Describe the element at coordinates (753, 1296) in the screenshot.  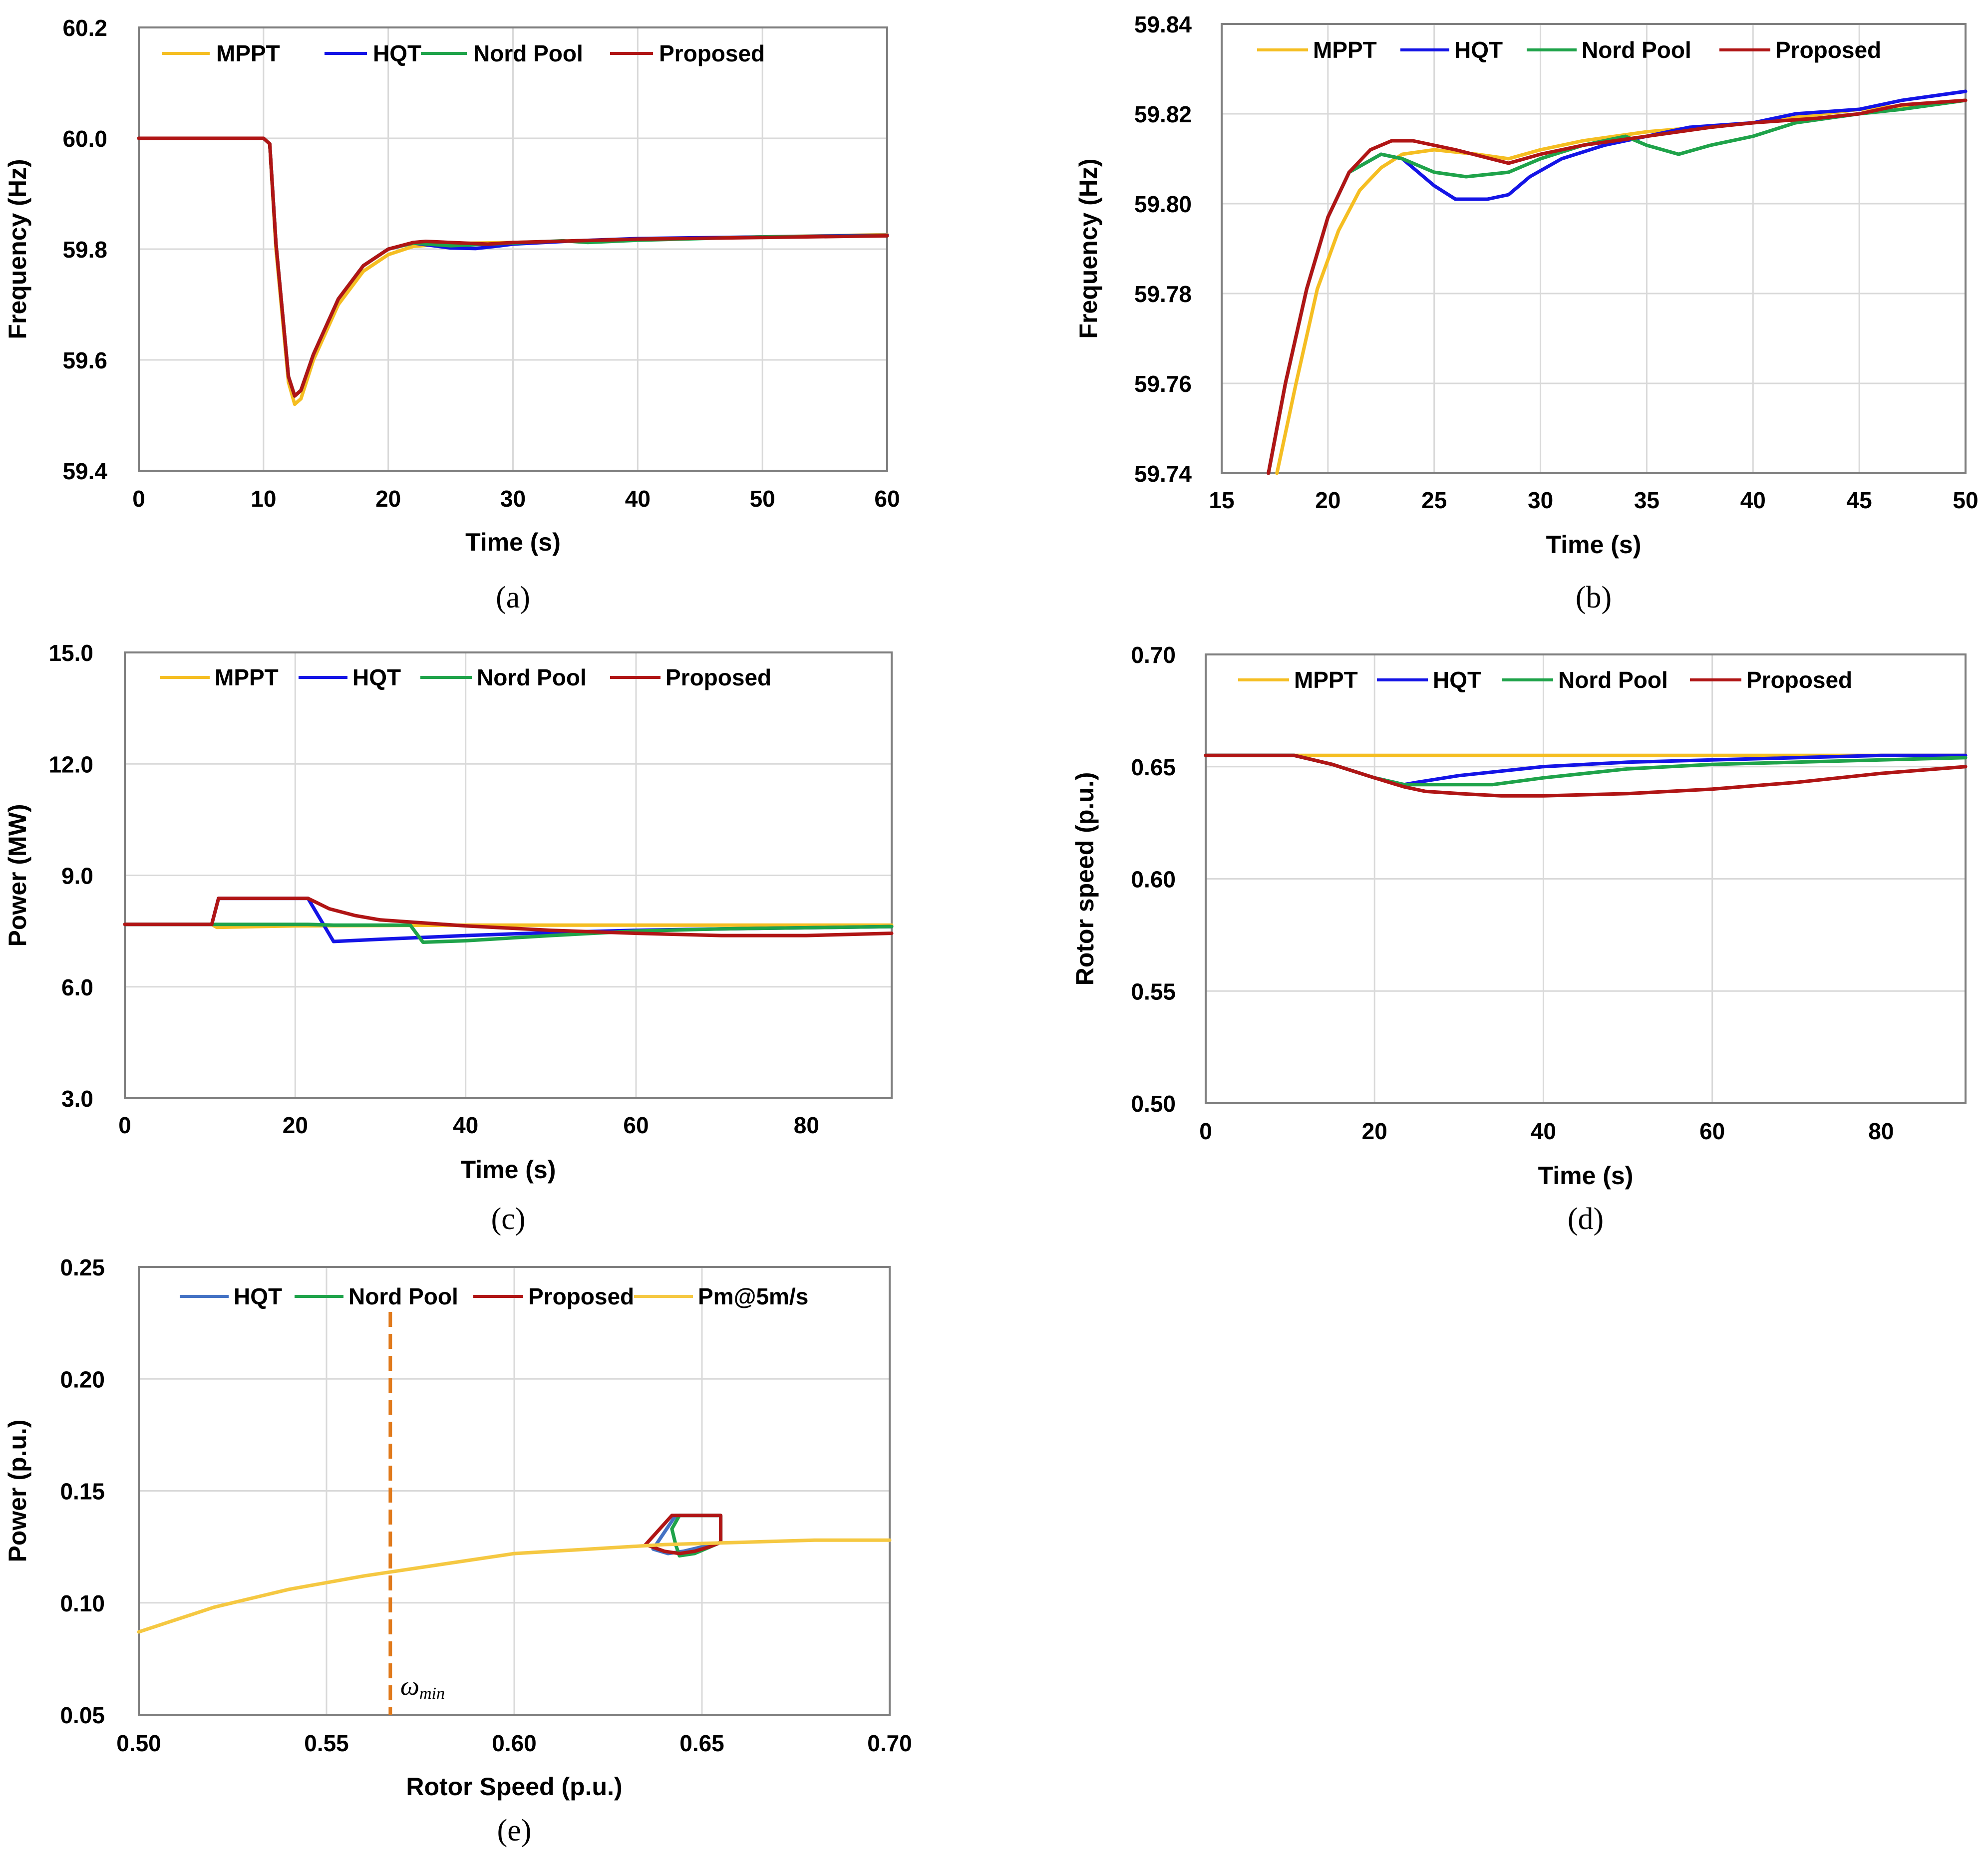
I see `legend-label: Pm@5m/s` at that location.